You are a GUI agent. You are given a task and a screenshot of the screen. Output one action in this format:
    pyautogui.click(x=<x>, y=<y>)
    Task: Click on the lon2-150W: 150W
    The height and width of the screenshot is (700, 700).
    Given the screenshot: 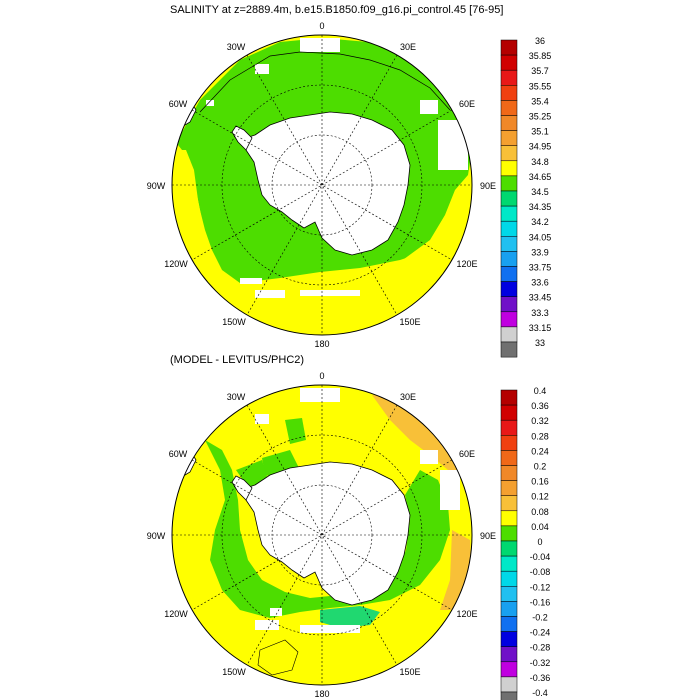 What is the action you would take?
    pyautogui.click(x=234, y=672)
    